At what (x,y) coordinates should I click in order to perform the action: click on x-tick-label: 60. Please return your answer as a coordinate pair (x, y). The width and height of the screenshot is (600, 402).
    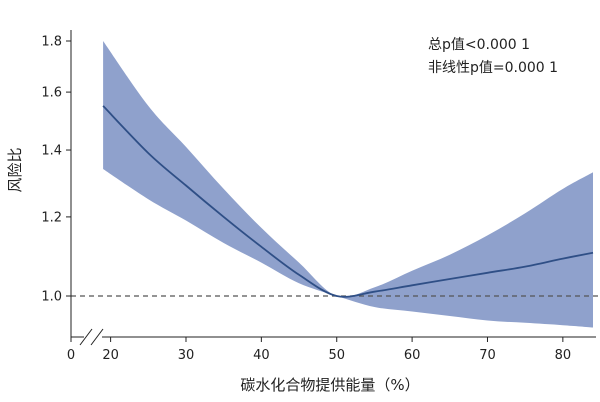
    Looking at the image, I should click on (412, 355).